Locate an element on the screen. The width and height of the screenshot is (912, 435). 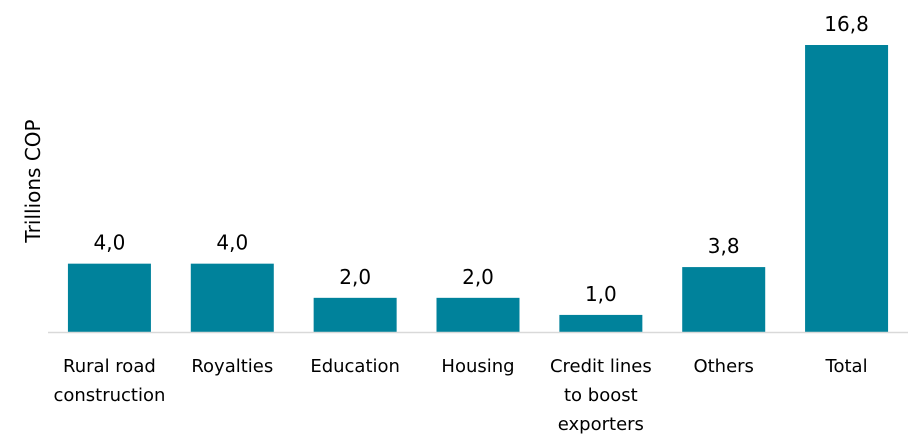
category-label-line: Housing is located at coordinates (477, 366).